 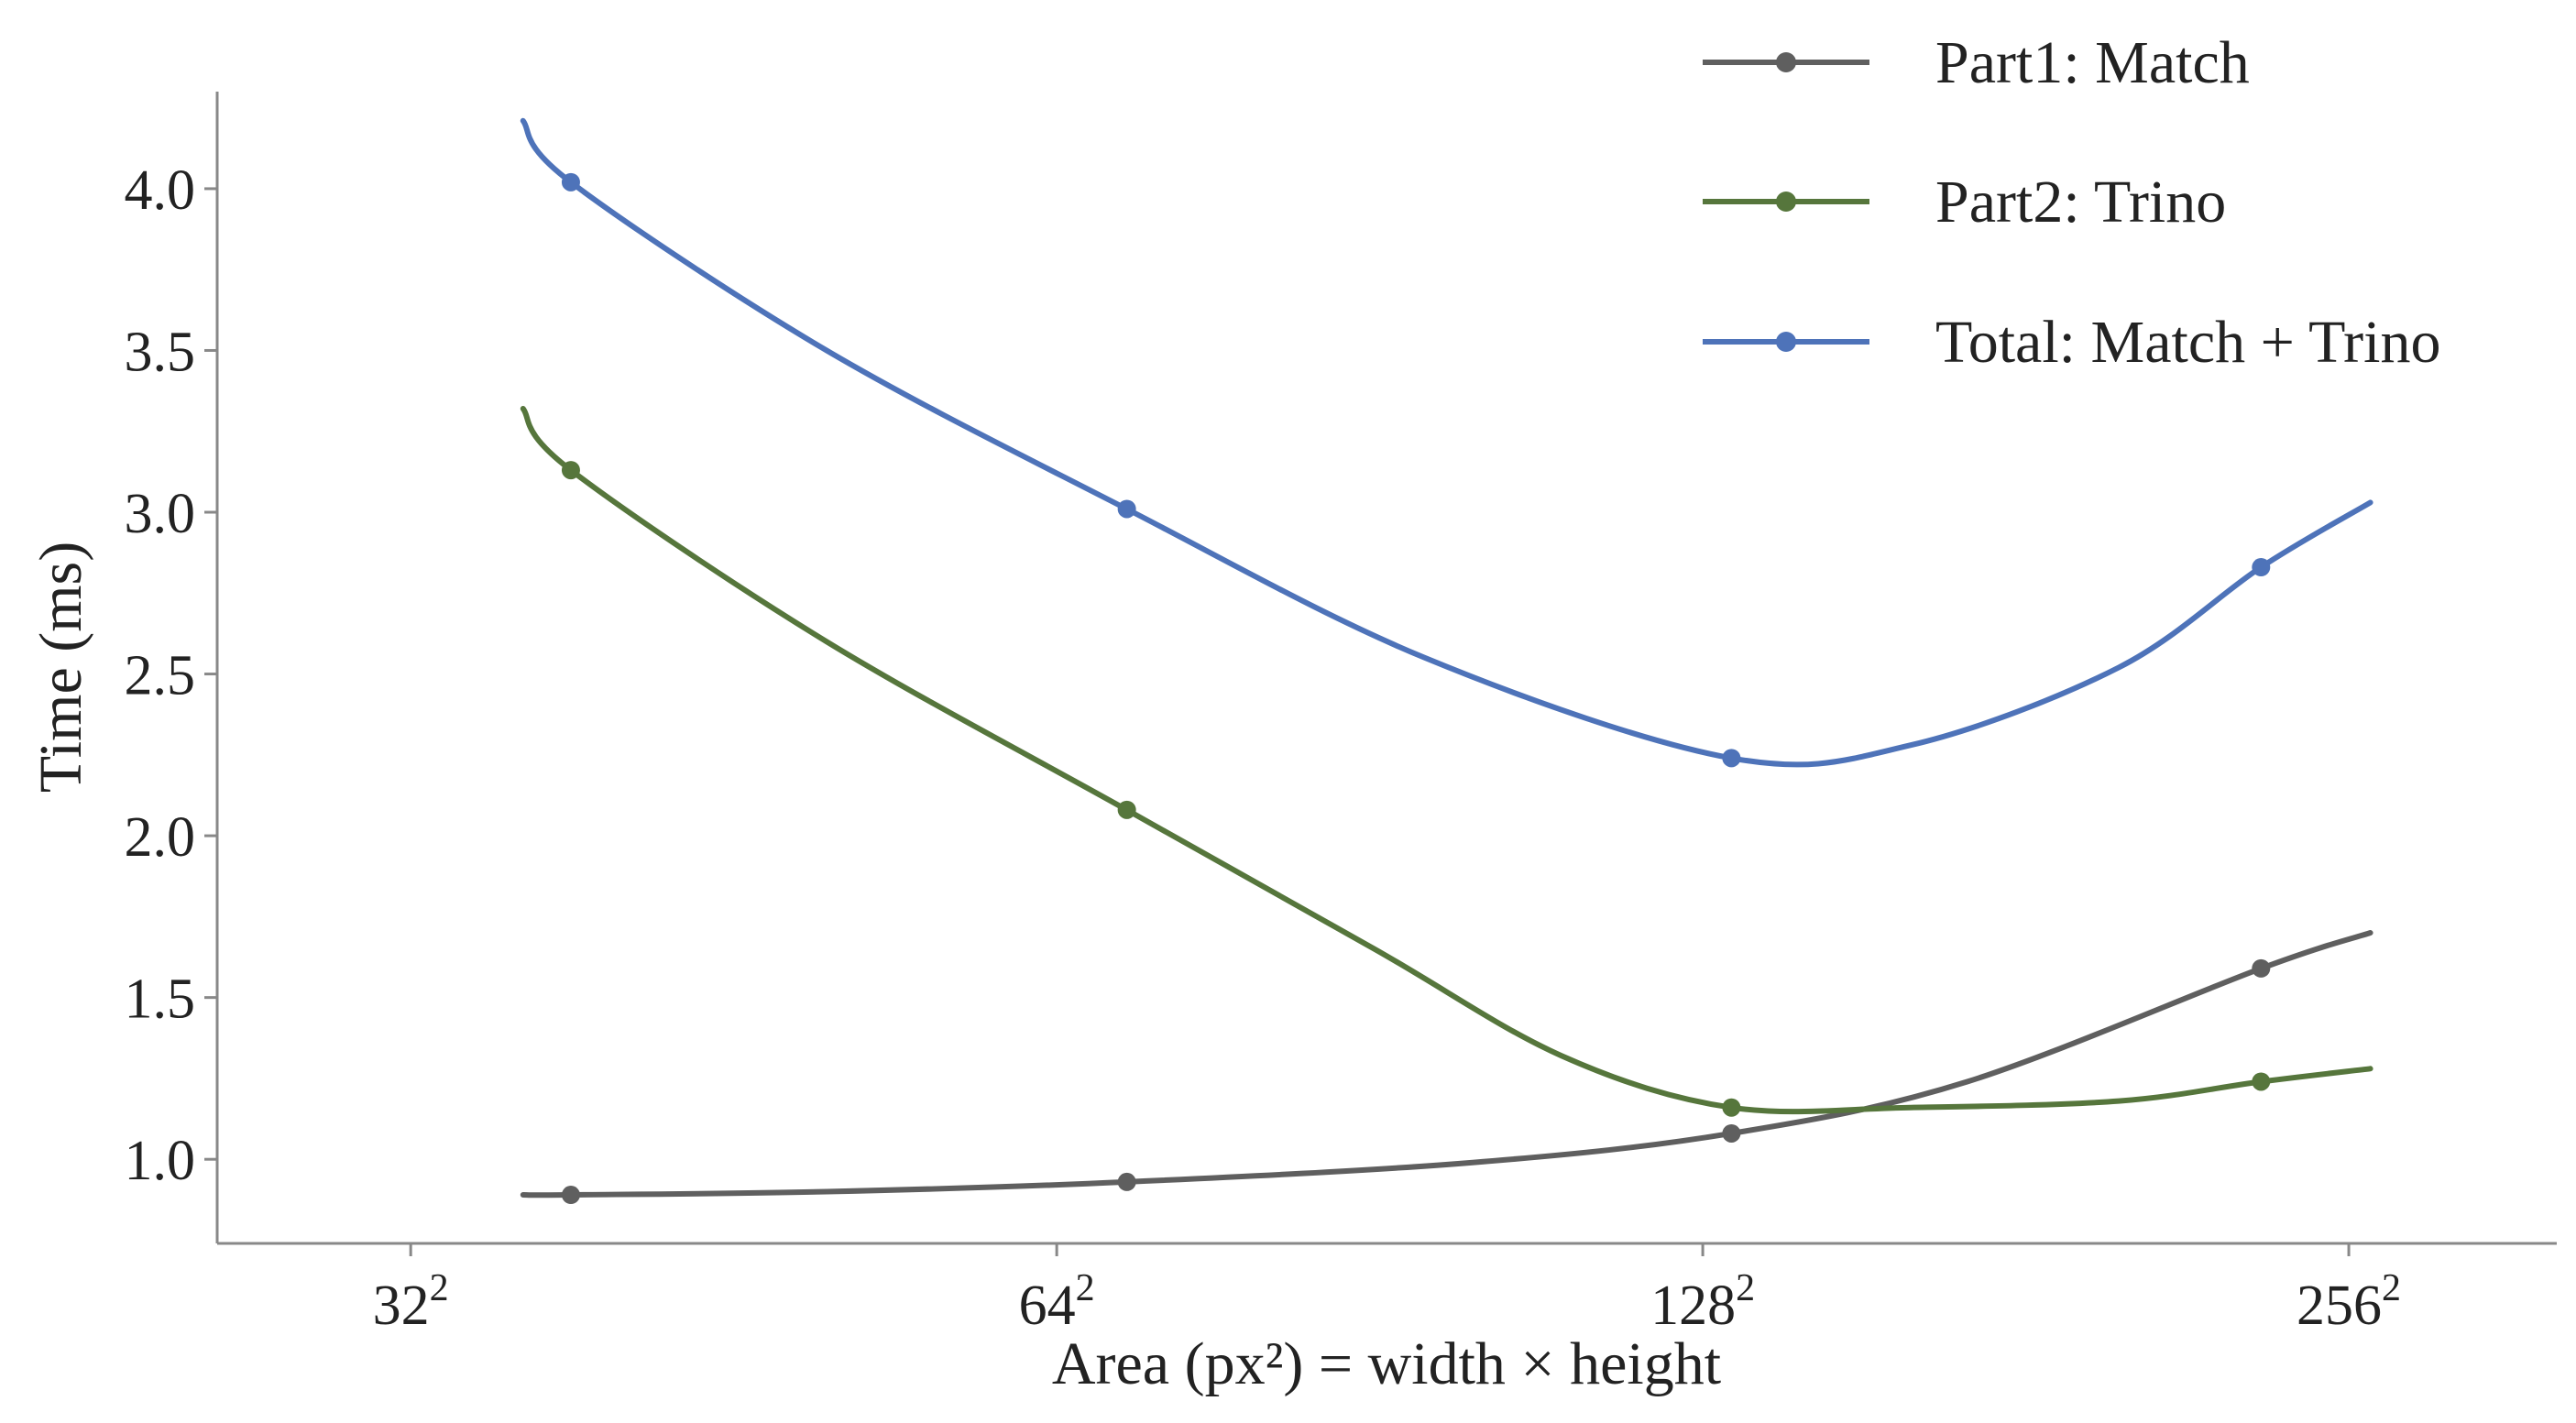 What do you see at coordinates (2339, 1306) in the screenshot?
I see `x-tick-base: 256` at bounding box center [2339, 1306].